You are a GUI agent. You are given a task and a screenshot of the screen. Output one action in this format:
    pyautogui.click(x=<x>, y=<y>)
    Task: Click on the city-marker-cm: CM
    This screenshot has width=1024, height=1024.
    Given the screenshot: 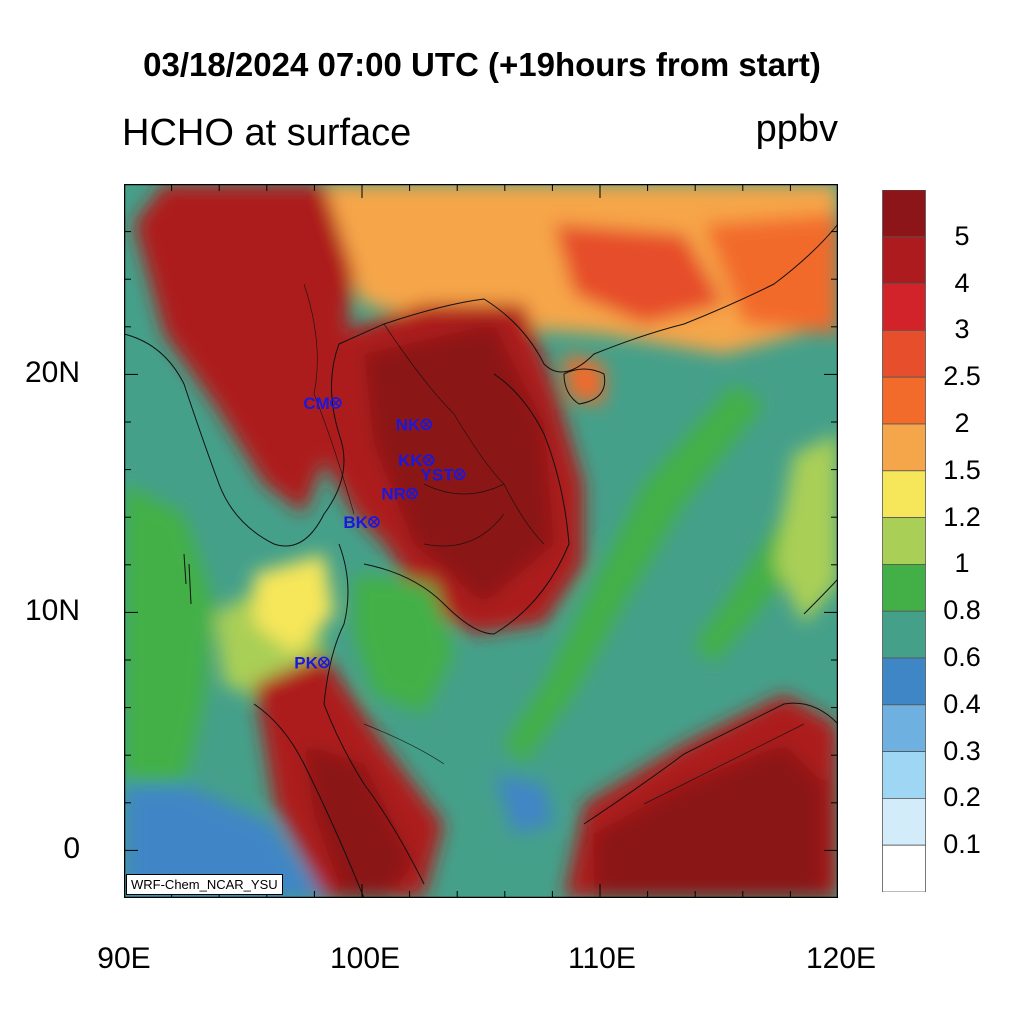 What is the action you would take?
    pyautogui.click(x=322, y=403)
    